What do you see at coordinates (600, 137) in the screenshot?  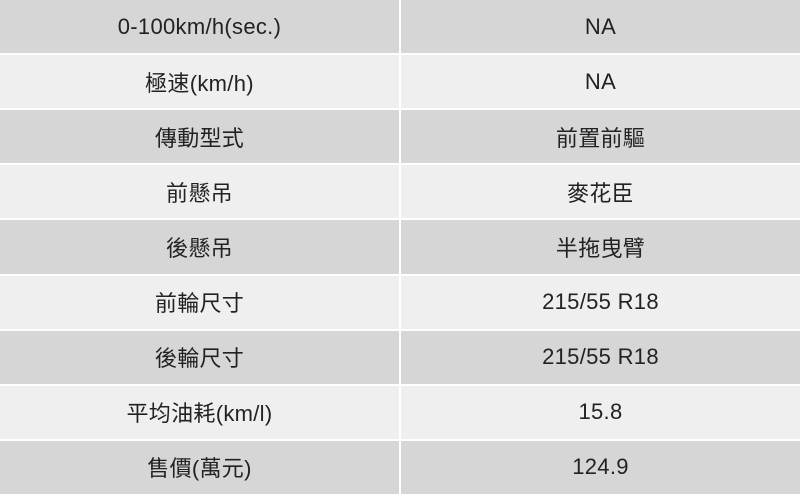 I see `spec-value: 前置前驅` at bounding box center [600, 137].